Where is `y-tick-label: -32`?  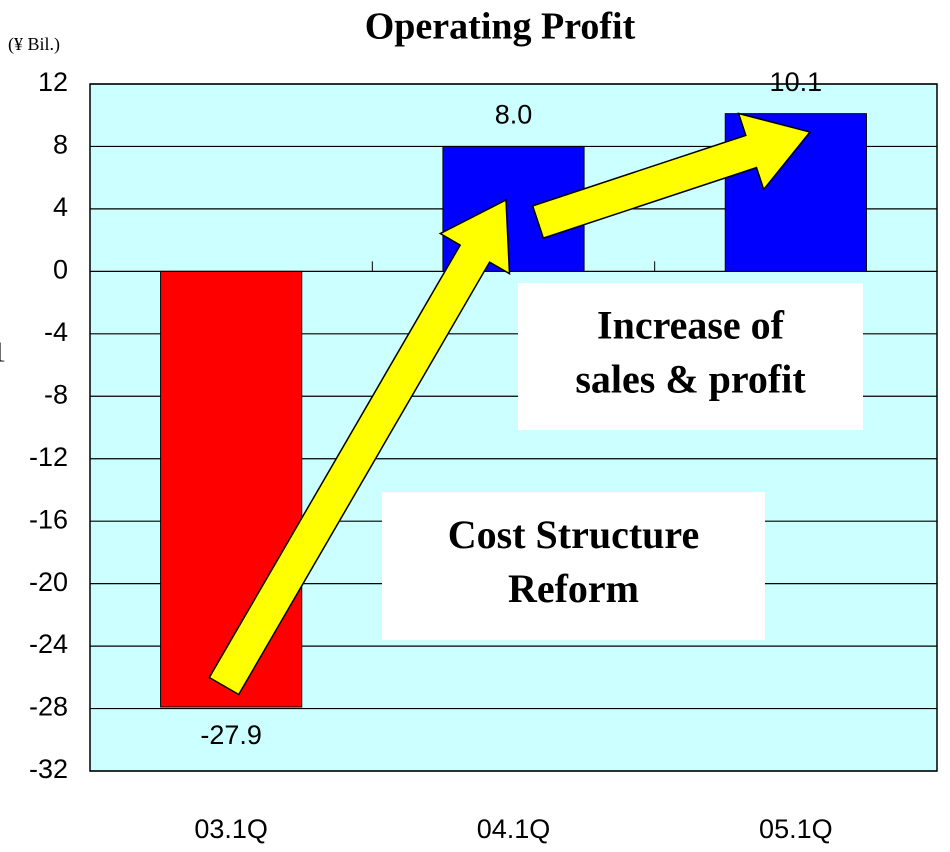
y-tick-label: -32 is located at coordinates (48, 769).